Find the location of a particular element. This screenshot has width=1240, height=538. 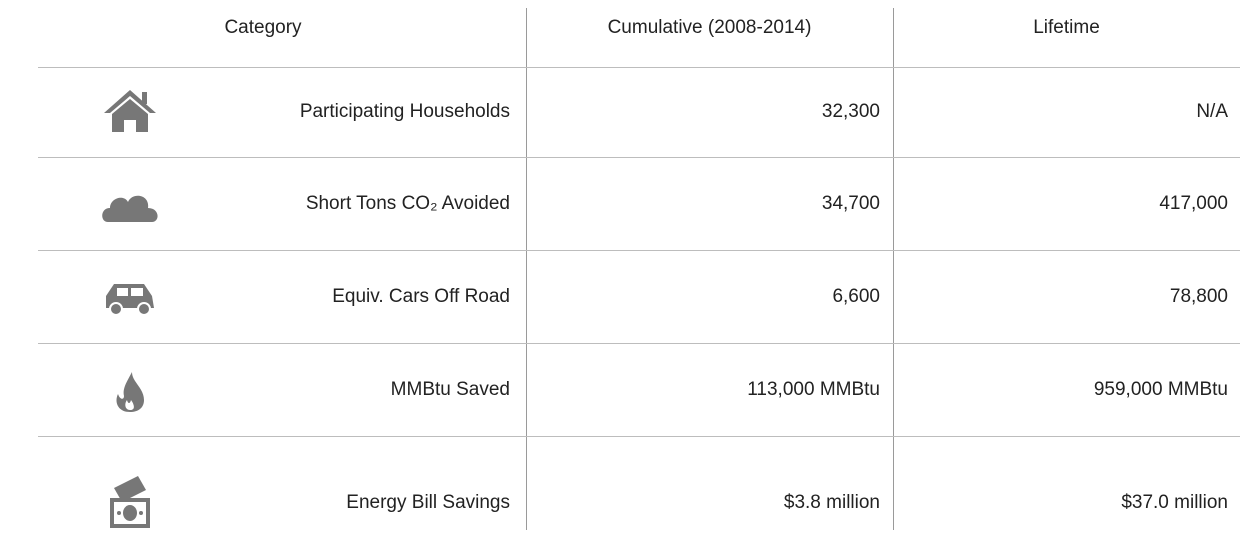

category-cell: Equiv. Cars Off Road is located at coordinates (421, 296).